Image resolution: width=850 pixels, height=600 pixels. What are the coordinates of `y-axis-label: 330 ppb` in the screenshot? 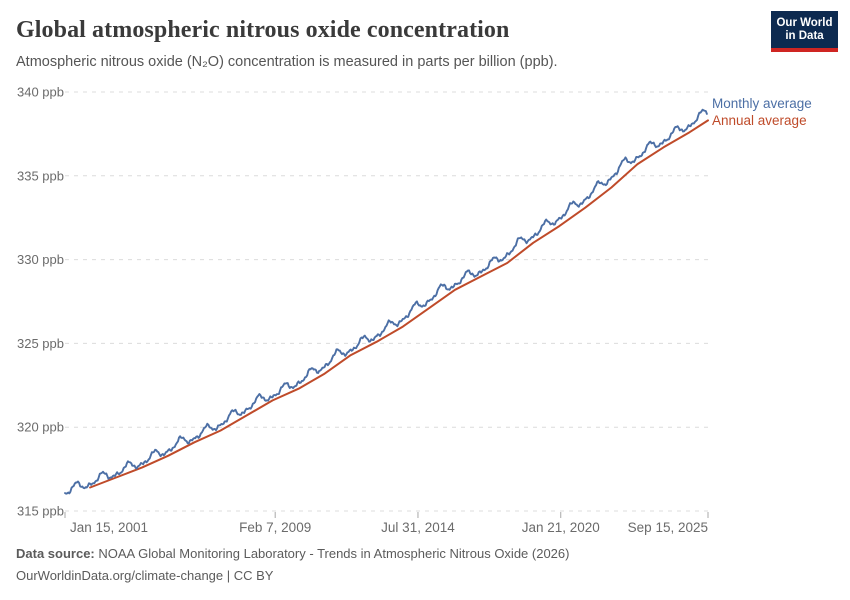 It's located at (40, 259).